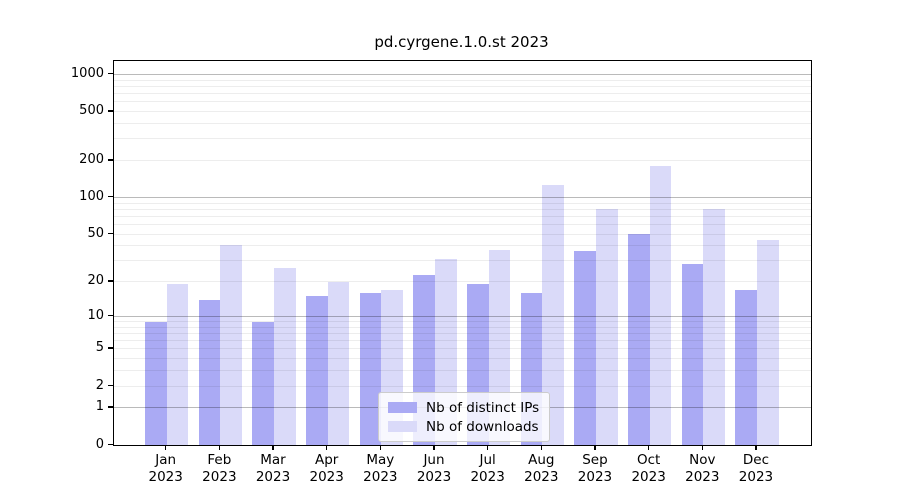 The height and width of the screenshot is (500, 900). I want to click on legend: Nb of distinct IPs Nb of downloads, so click(464, 417).